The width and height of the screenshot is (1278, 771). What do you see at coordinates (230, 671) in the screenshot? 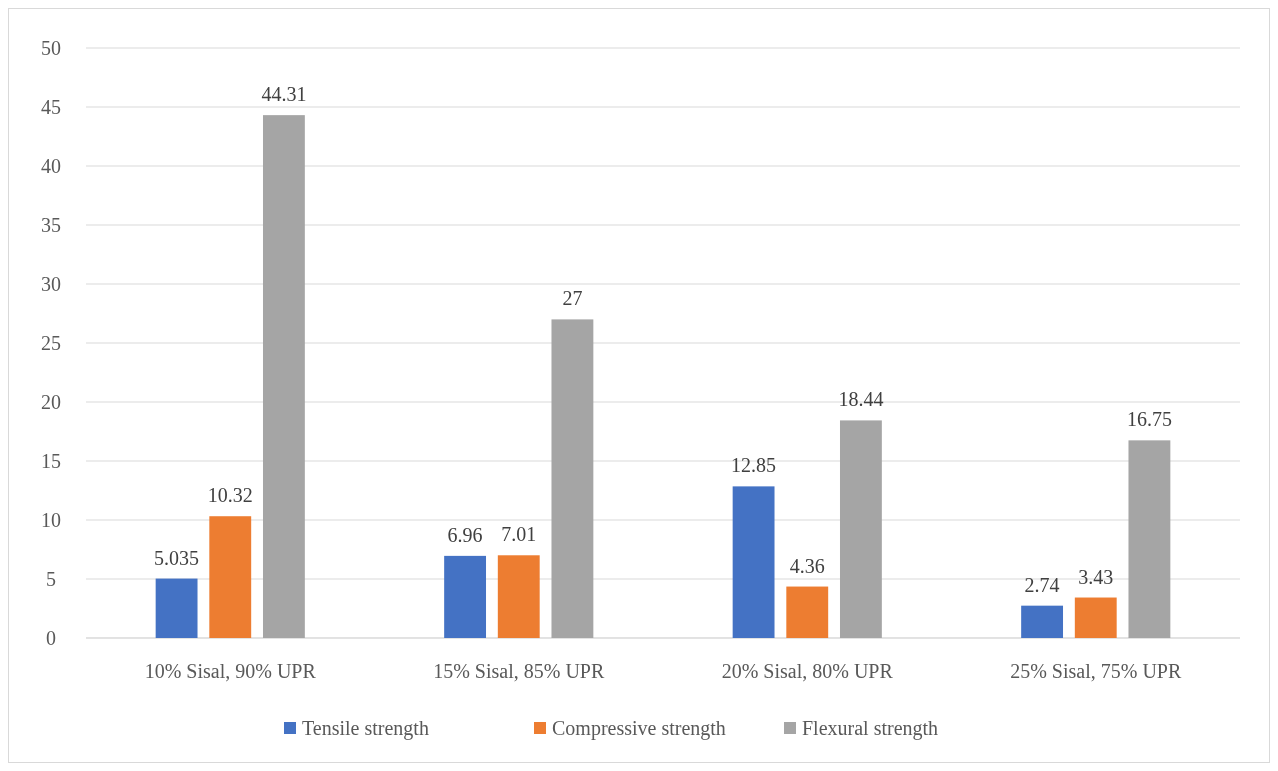
I see `x-tick-label: 10% Sisal, 90% UPR` at bounding box center [230, 671].